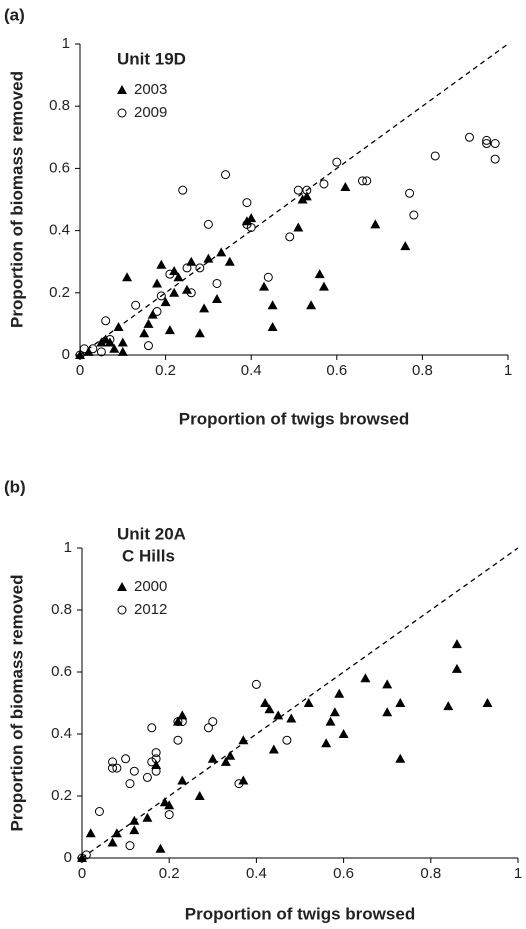 The width and height of the screenshot is (526, 929). Describe the element at coordinates (148, 555) in the screenshot. I see `legend-title: C Hills` at that location.